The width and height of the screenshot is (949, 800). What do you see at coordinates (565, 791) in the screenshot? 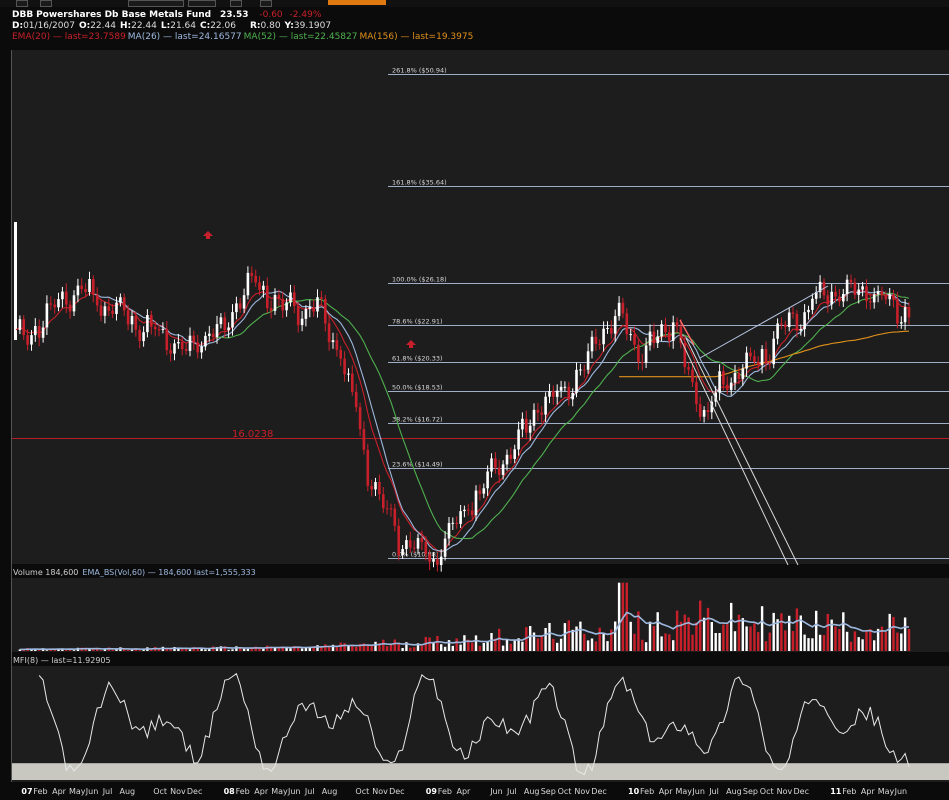
I see `x-axis-month-label: Oct` at bounding box center [565, 791].